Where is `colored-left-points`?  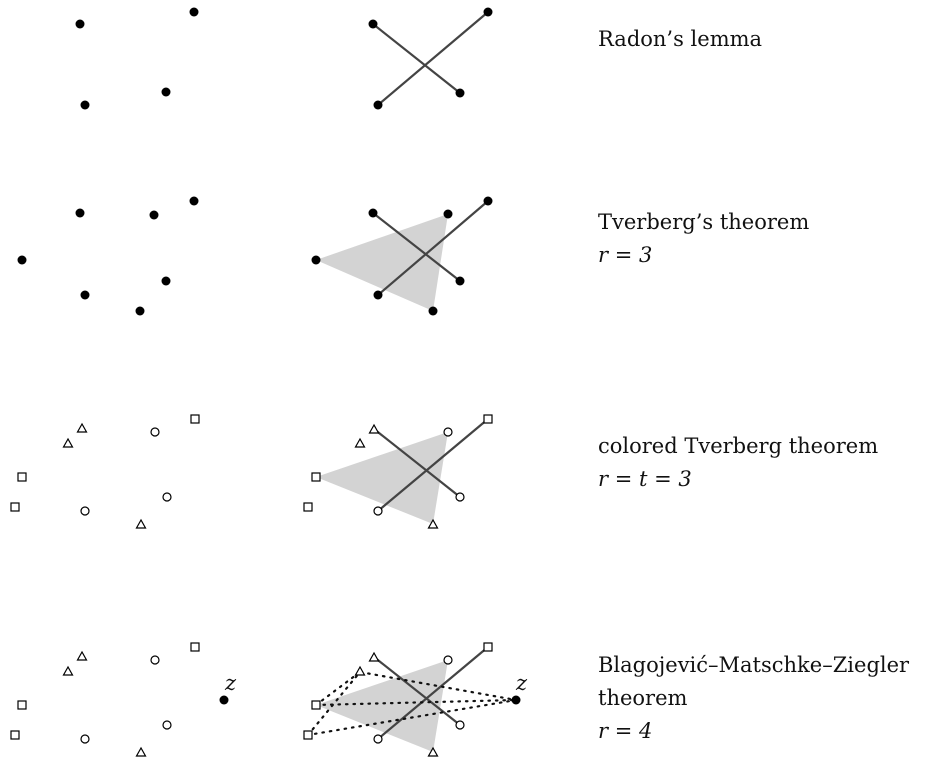
colored-left-points is located at coordinates (105, 471).